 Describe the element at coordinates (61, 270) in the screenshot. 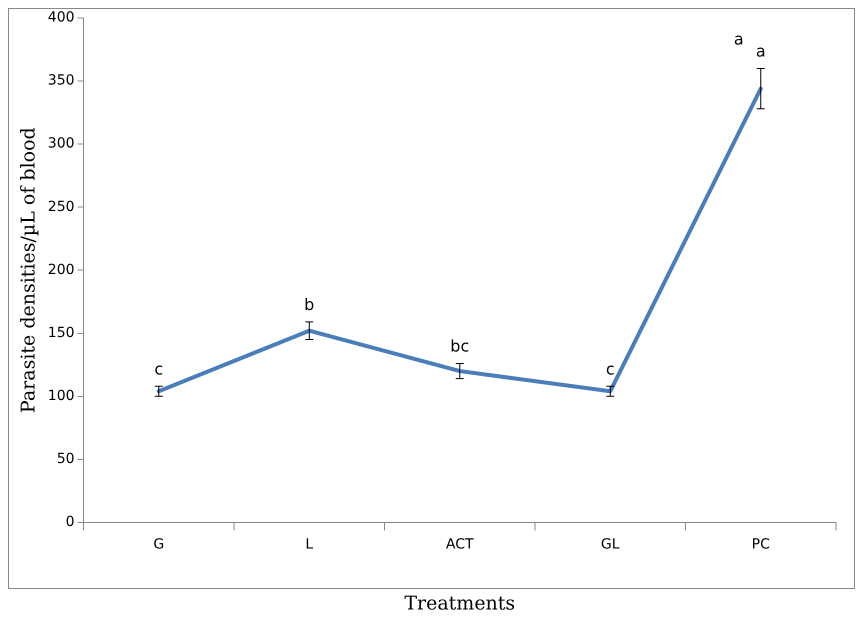

I see `y-tick-label: 200` at that location.